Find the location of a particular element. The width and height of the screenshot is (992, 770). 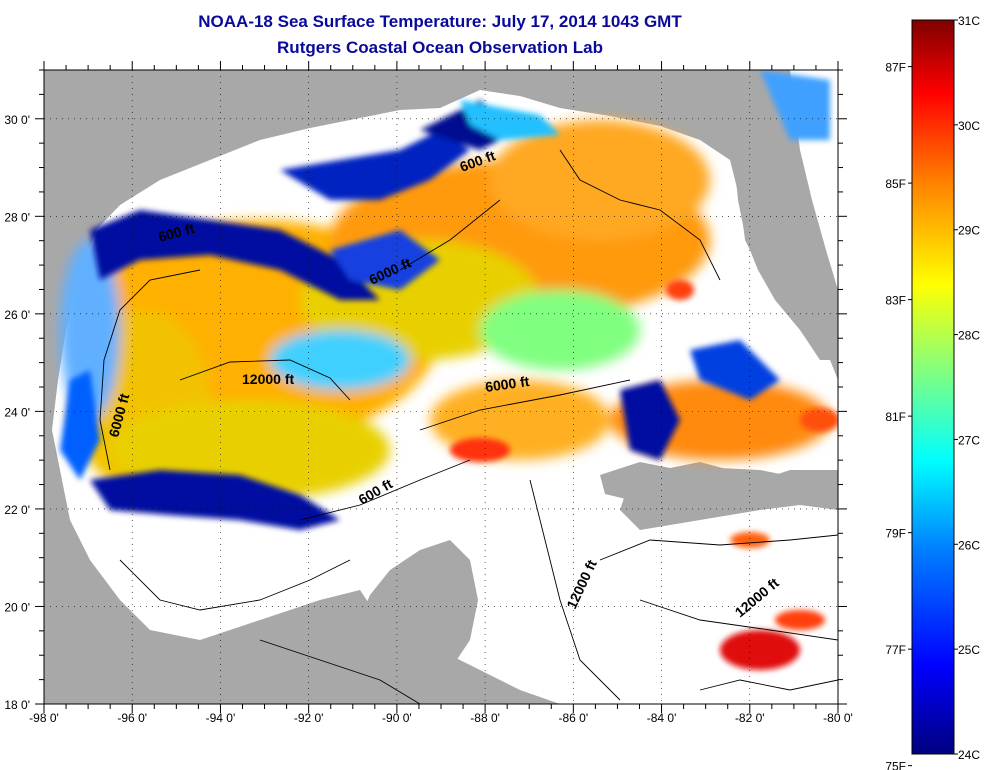

fahrenheit-label: 81F is located at coordinates (895, 417).